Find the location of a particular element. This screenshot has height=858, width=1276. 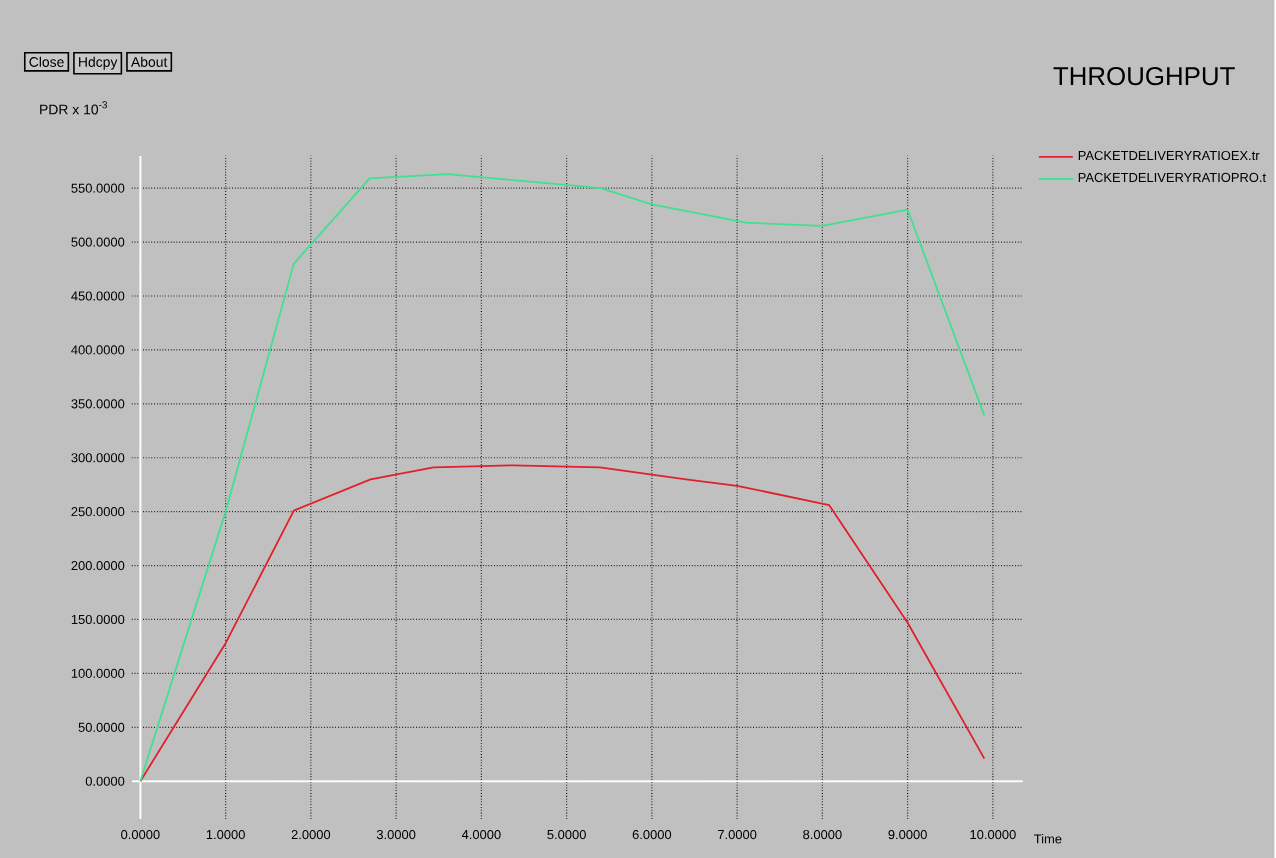

text: THROUGHPUT is located at coordinates (1144, 75).